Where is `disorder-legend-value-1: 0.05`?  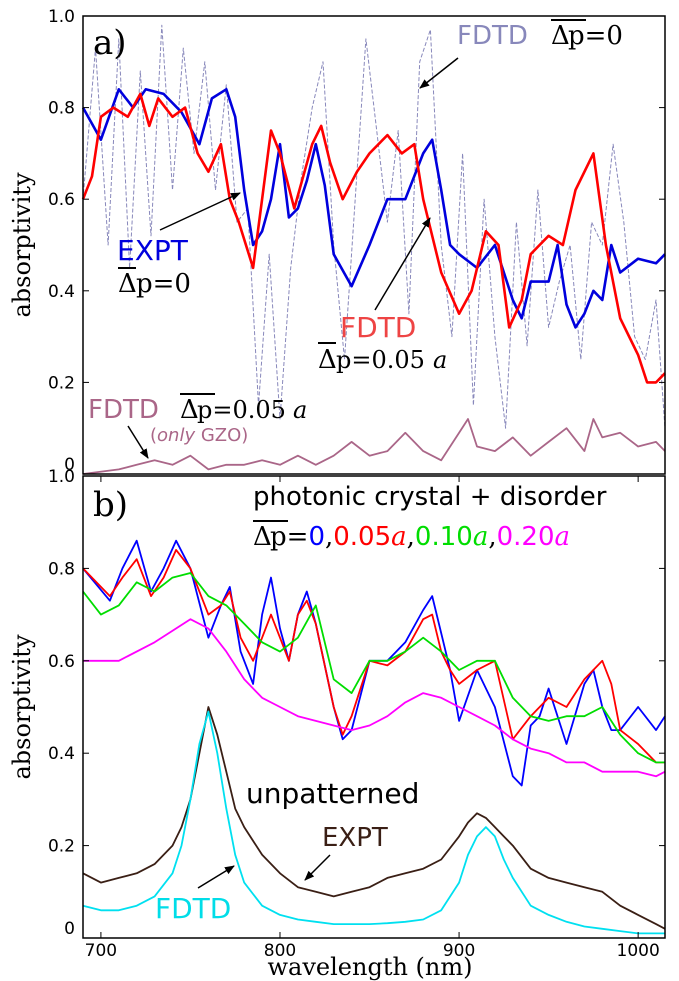 disorder-legend-value-1: 0.05 is located at coordinates (362, 537).